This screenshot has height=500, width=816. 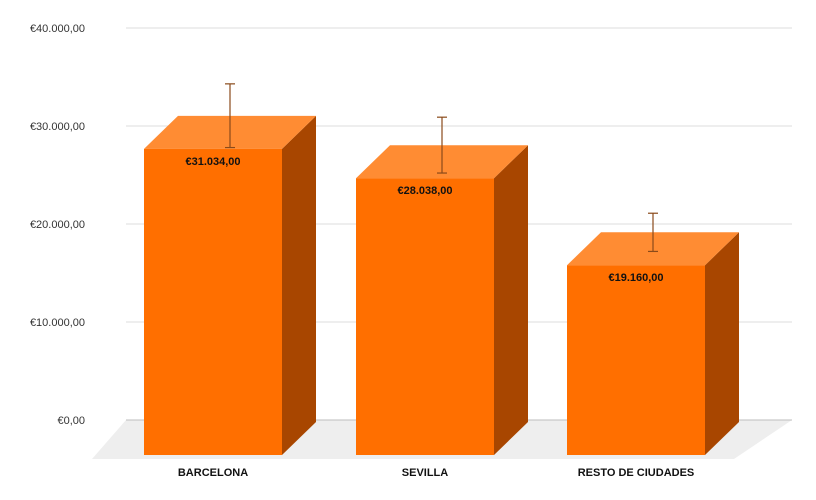 I want to click on y-tick-label: €30.000,00, so click(x=57, y=127).